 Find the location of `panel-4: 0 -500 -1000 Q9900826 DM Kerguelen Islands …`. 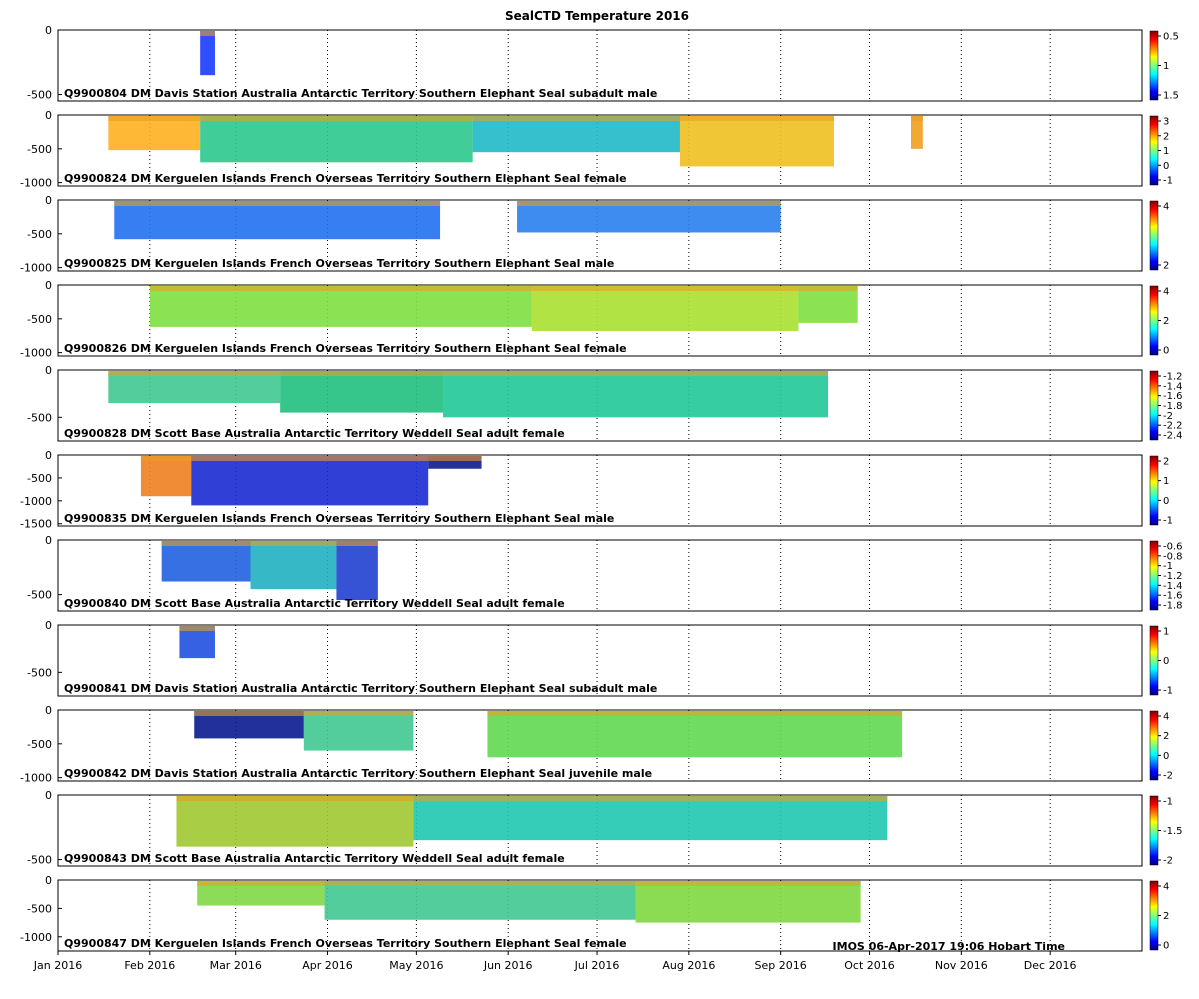

panel-4: 0 -500 -1000 Q9900826 DM Kerguelen Islands … is located at coordinates (594, 319).